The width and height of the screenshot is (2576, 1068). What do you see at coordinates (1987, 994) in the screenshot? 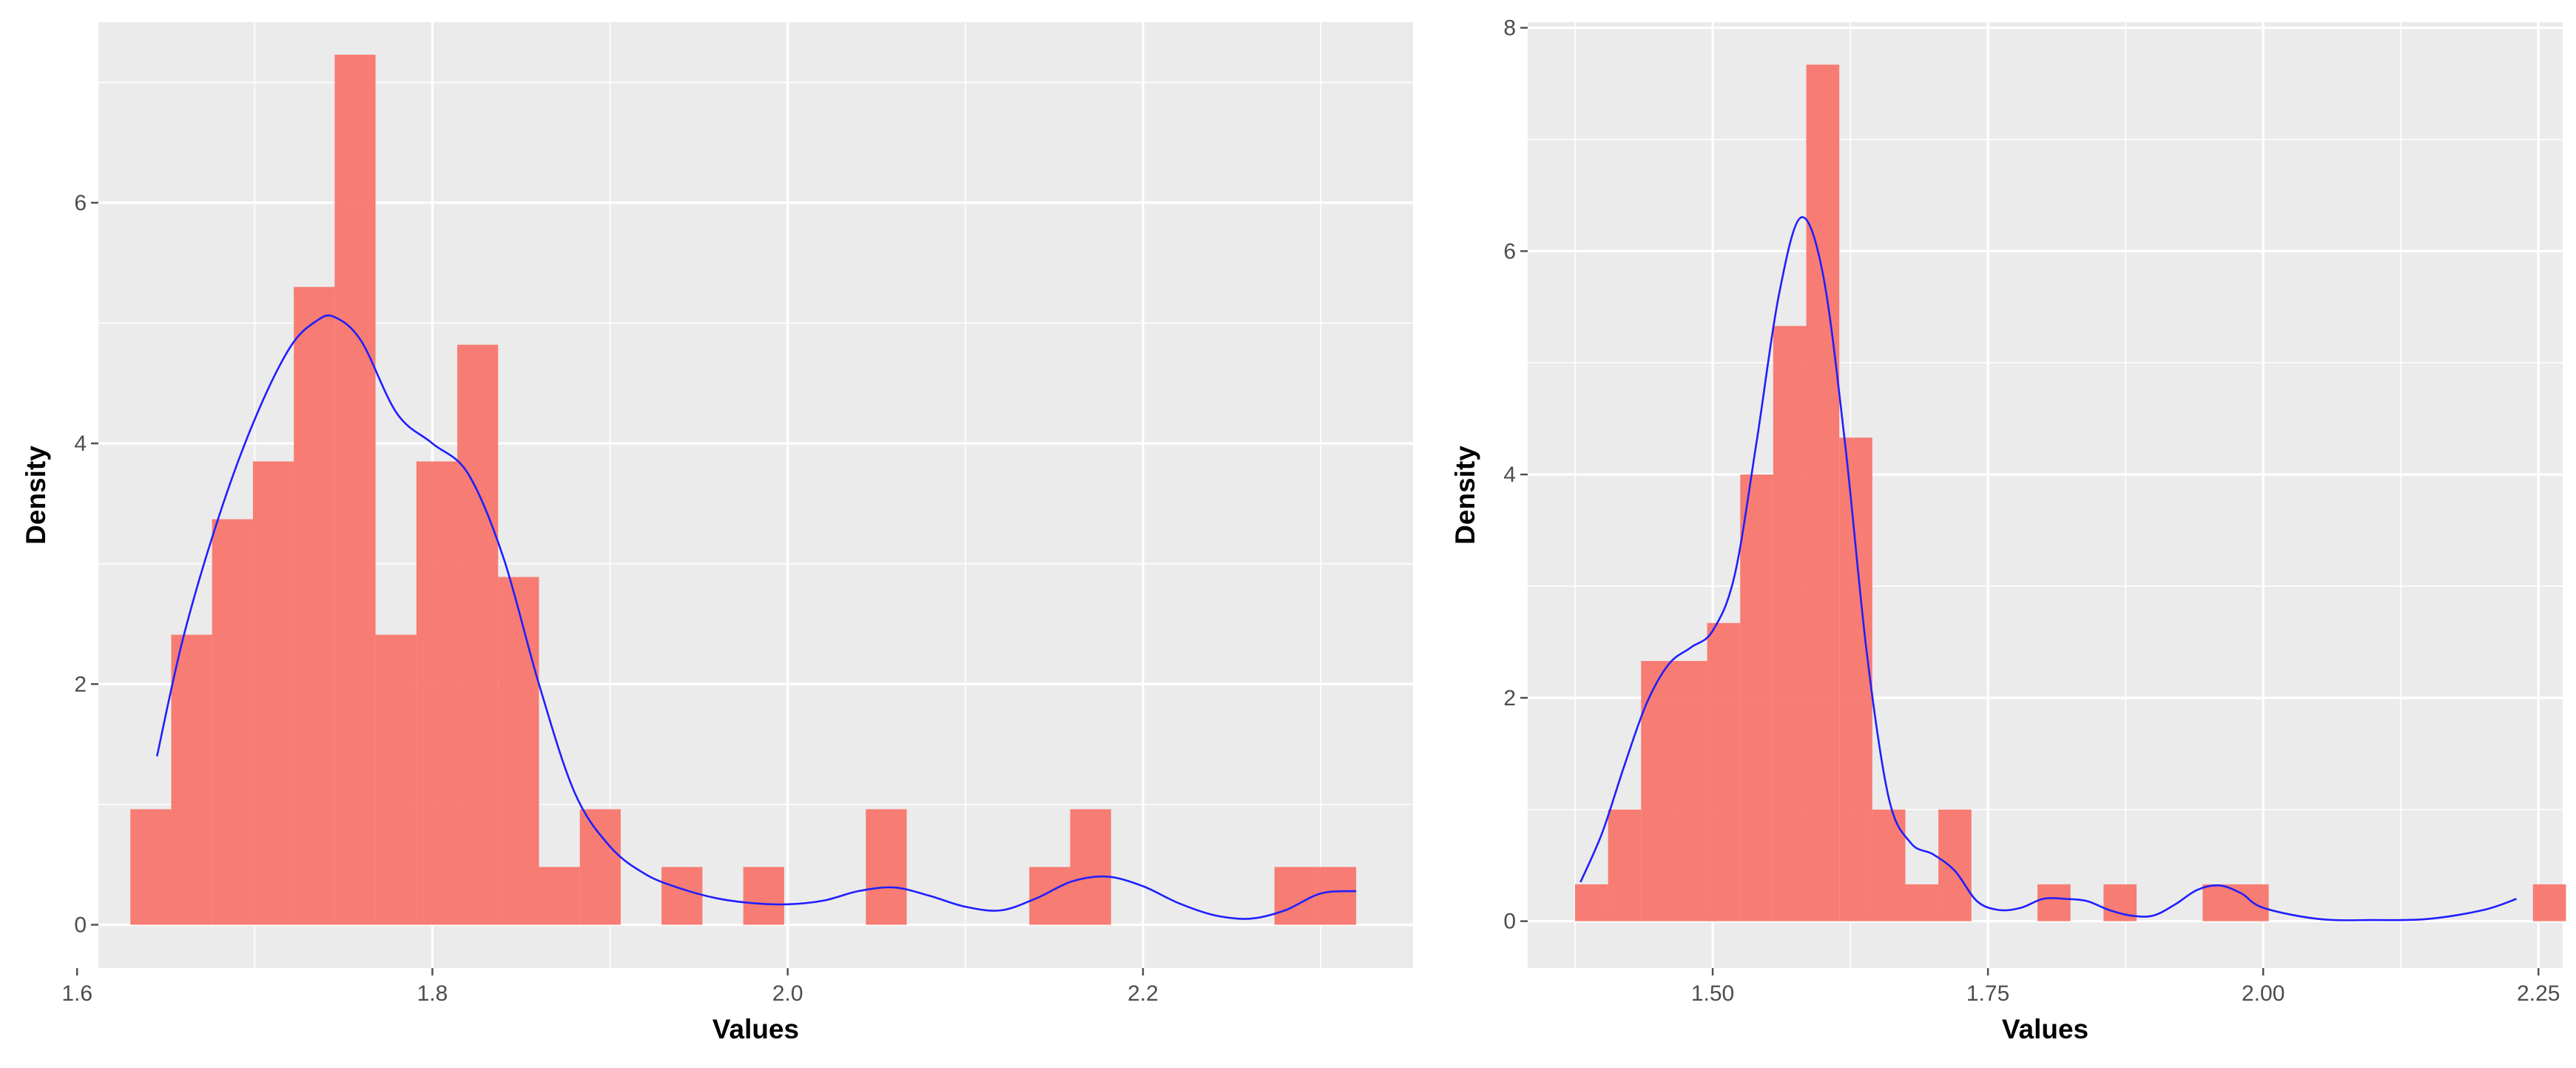
I see `x-tick-label: 1.75` at bounding box center [1987, 994].